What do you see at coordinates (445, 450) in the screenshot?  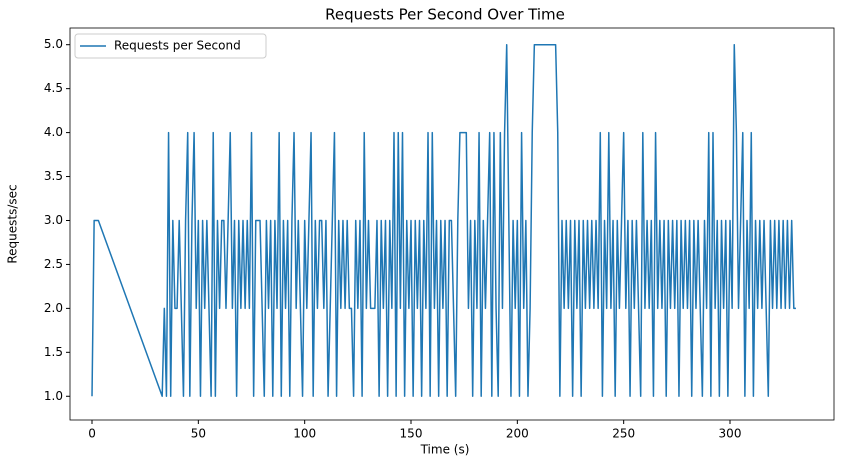 I see `x-axis-label: Time (s)` at bounding box center [445, 450].